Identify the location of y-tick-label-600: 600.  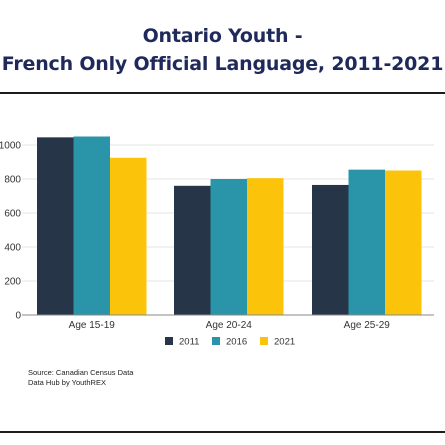
(12, 214).